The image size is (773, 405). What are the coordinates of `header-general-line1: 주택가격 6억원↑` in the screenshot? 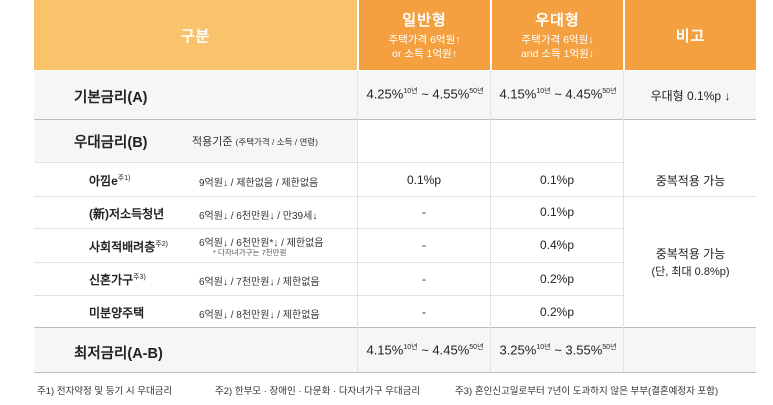 It's located at (424, 40).